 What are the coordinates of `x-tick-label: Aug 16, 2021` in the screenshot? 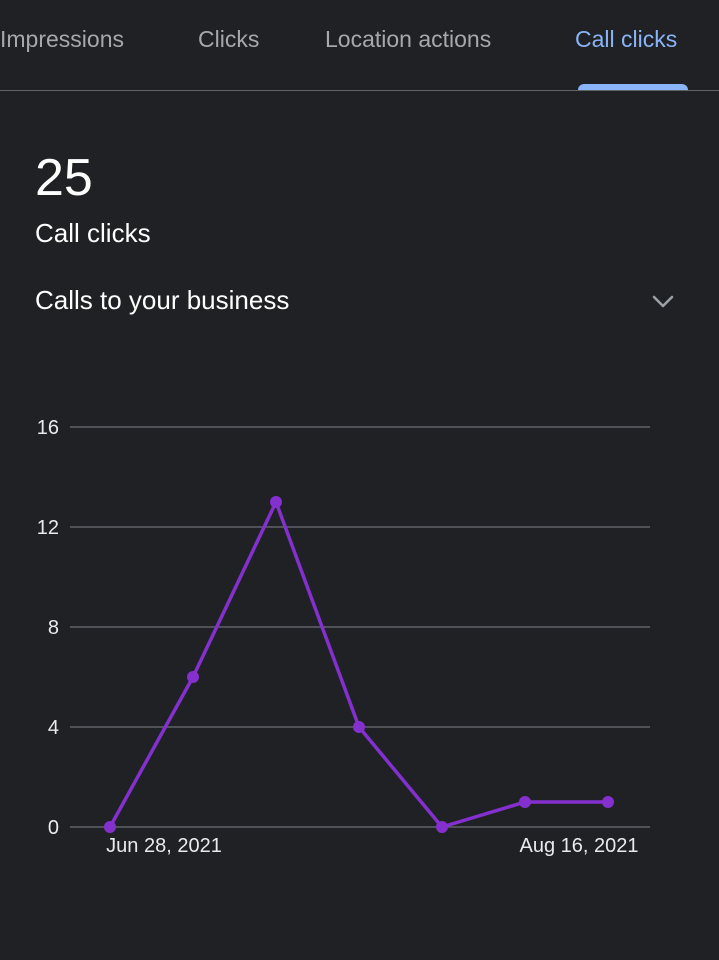 It's located at (579, 846).